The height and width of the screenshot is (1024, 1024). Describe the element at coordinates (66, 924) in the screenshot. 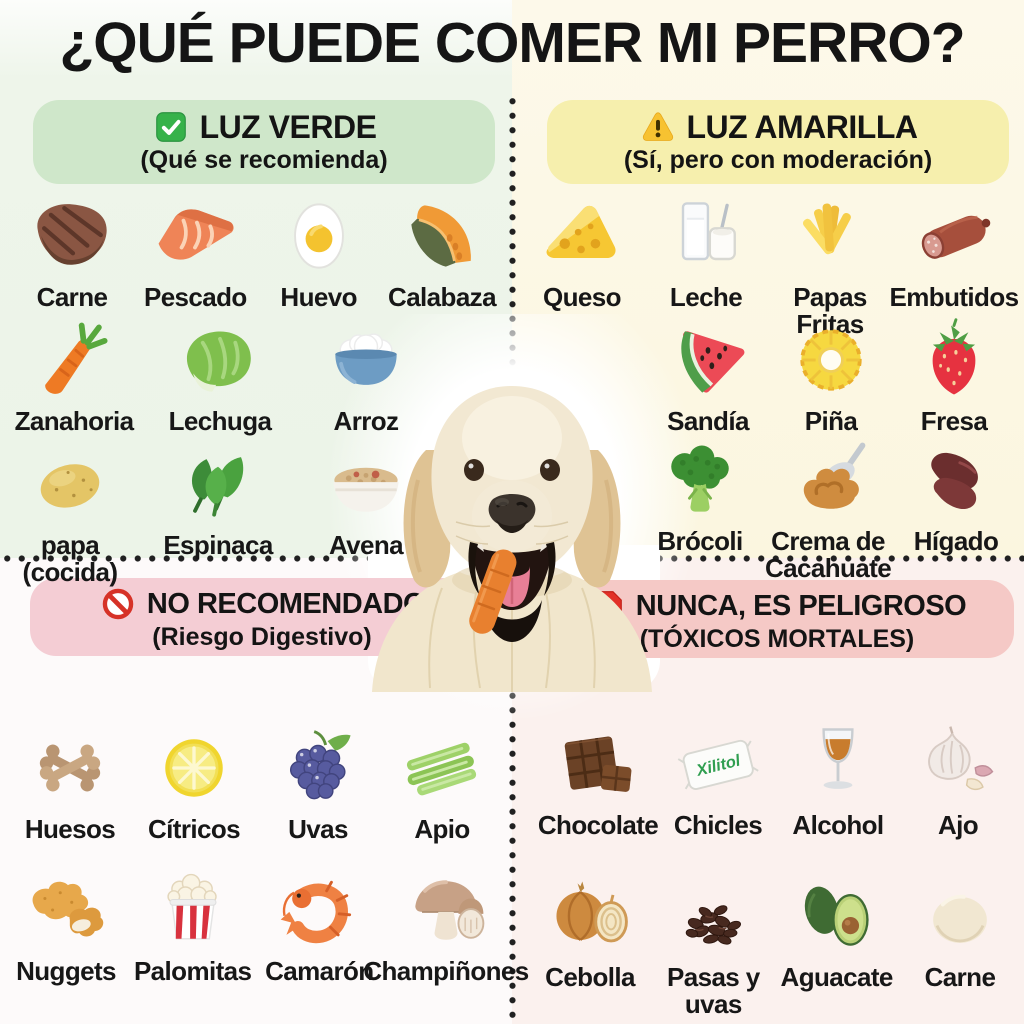

I see `food-item: Nuggets` at that location.